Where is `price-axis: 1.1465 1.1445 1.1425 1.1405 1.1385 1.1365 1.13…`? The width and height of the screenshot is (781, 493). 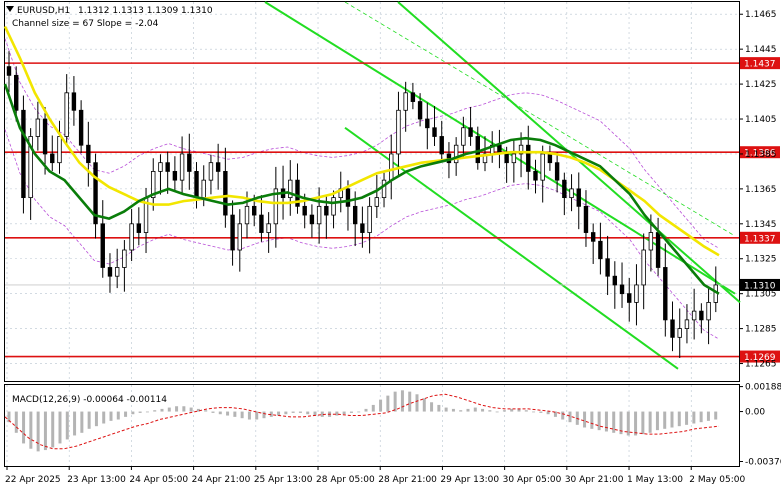 price-axis: 1.1465 1.1445 1.1425 1.1405 1.1385 1.1365 1.13… is located at coordinates (760, 238).